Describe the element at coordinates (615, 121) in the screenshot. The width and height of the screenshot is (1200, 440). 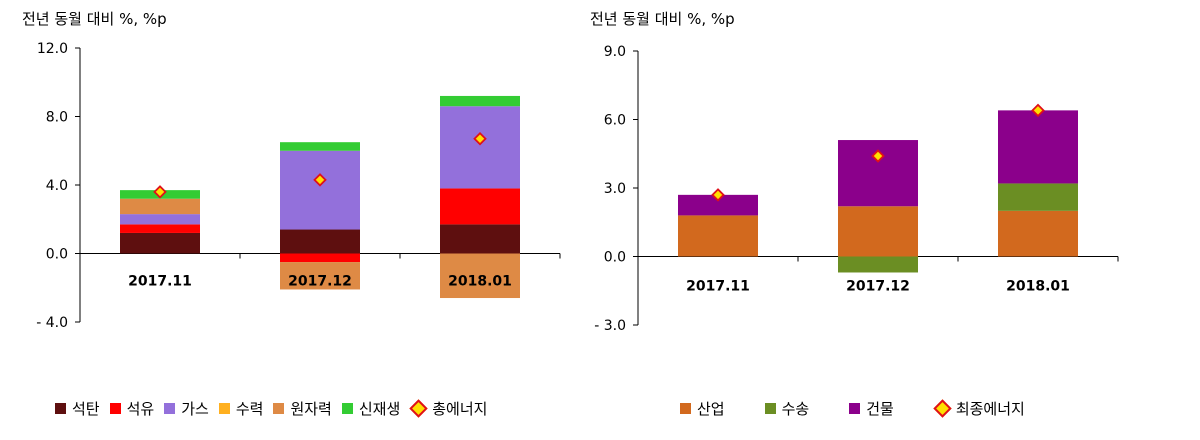
I see `y-tick-label: 6.0` at that location.